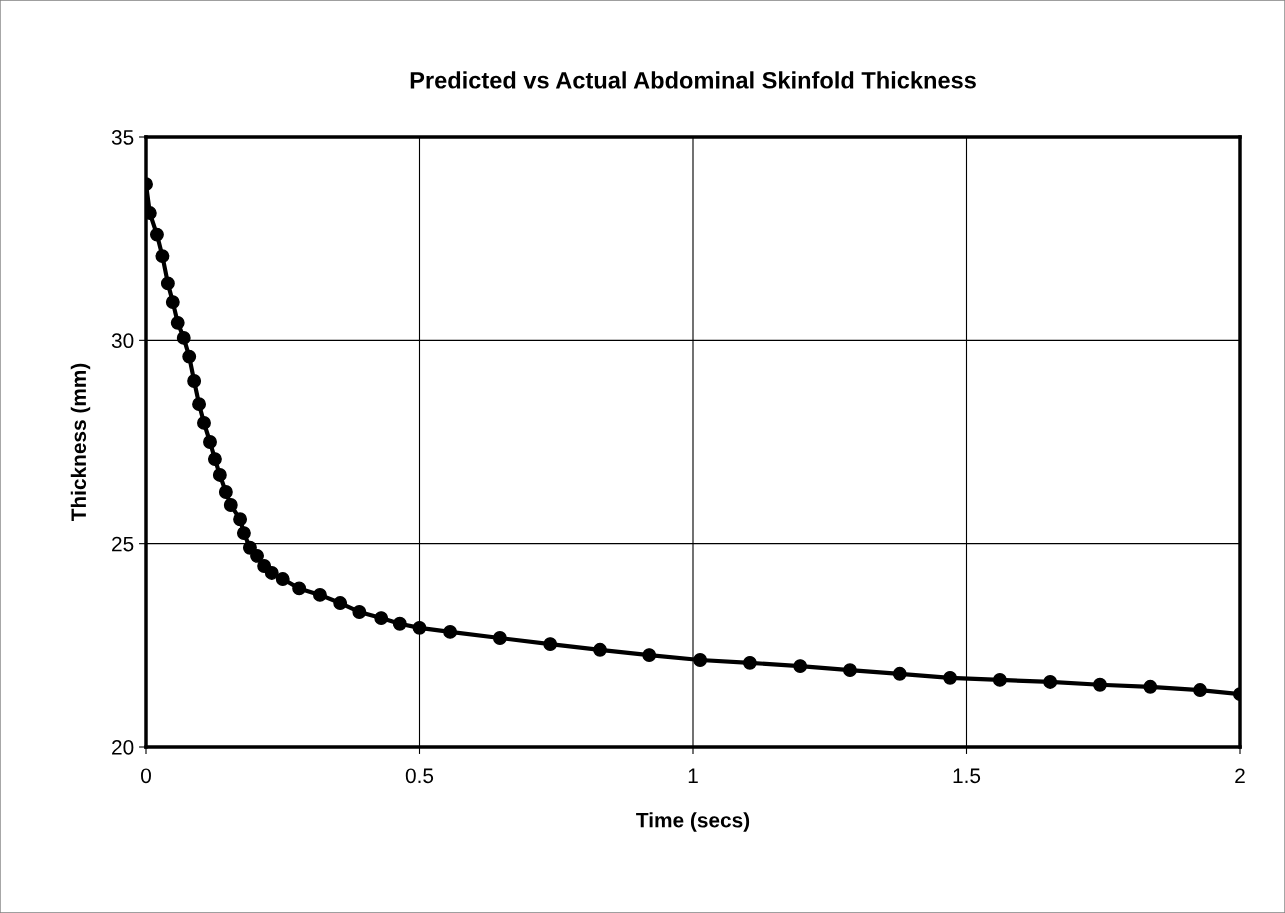 The height and width of the screenshot is (913, 1285). Describe the element at coordinates (693, 775) in the screenshot. I see `x-tick-label: 1` at that location.